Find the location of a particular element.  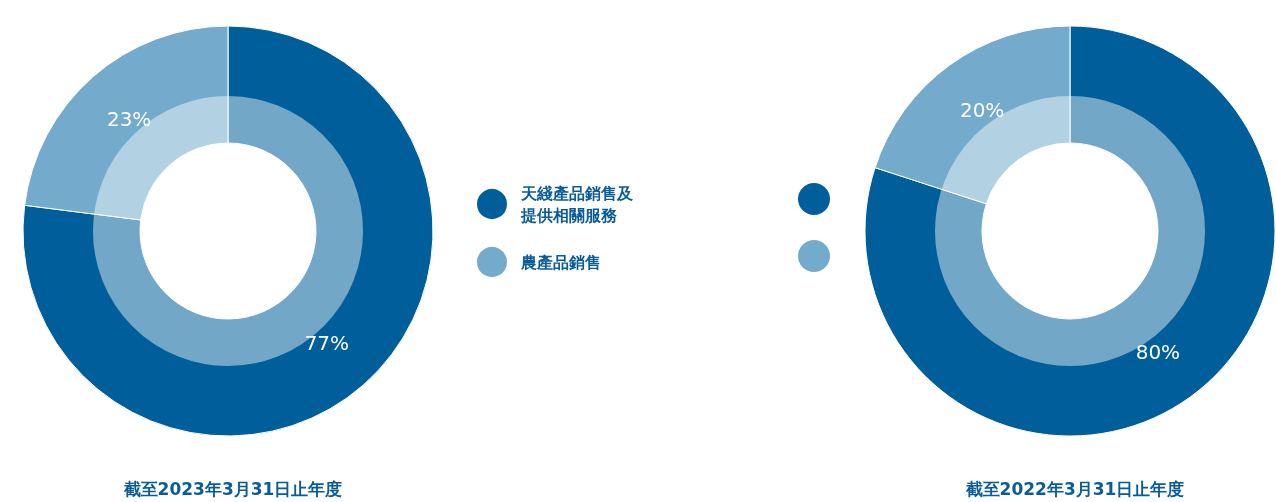

data-label: 77% is located at coordinates (327, 343).